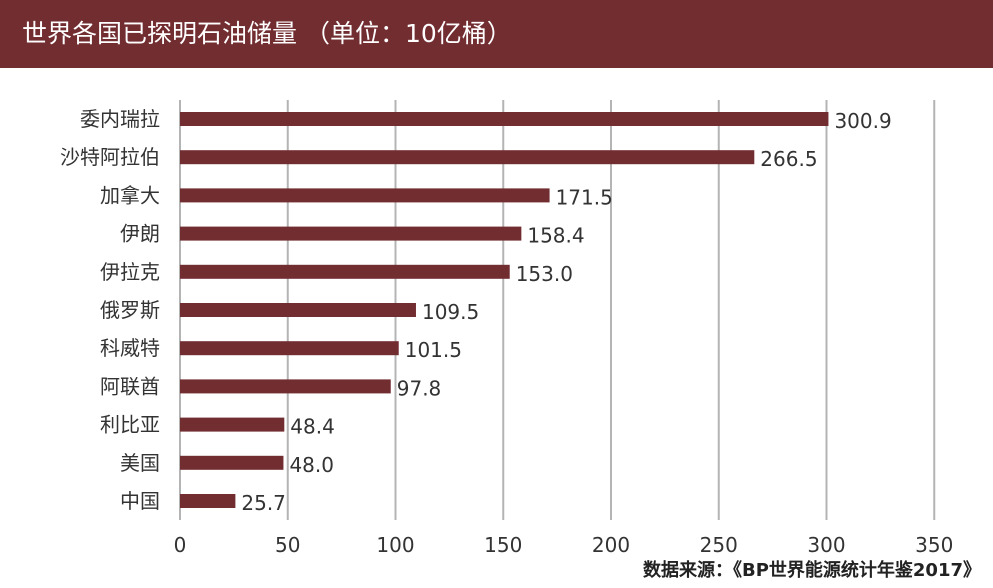 This screenshot has height=588, width=993. Describe the element at coordinates (419, 388) in the screenshot. I see `value-label: 97.8` at that location.